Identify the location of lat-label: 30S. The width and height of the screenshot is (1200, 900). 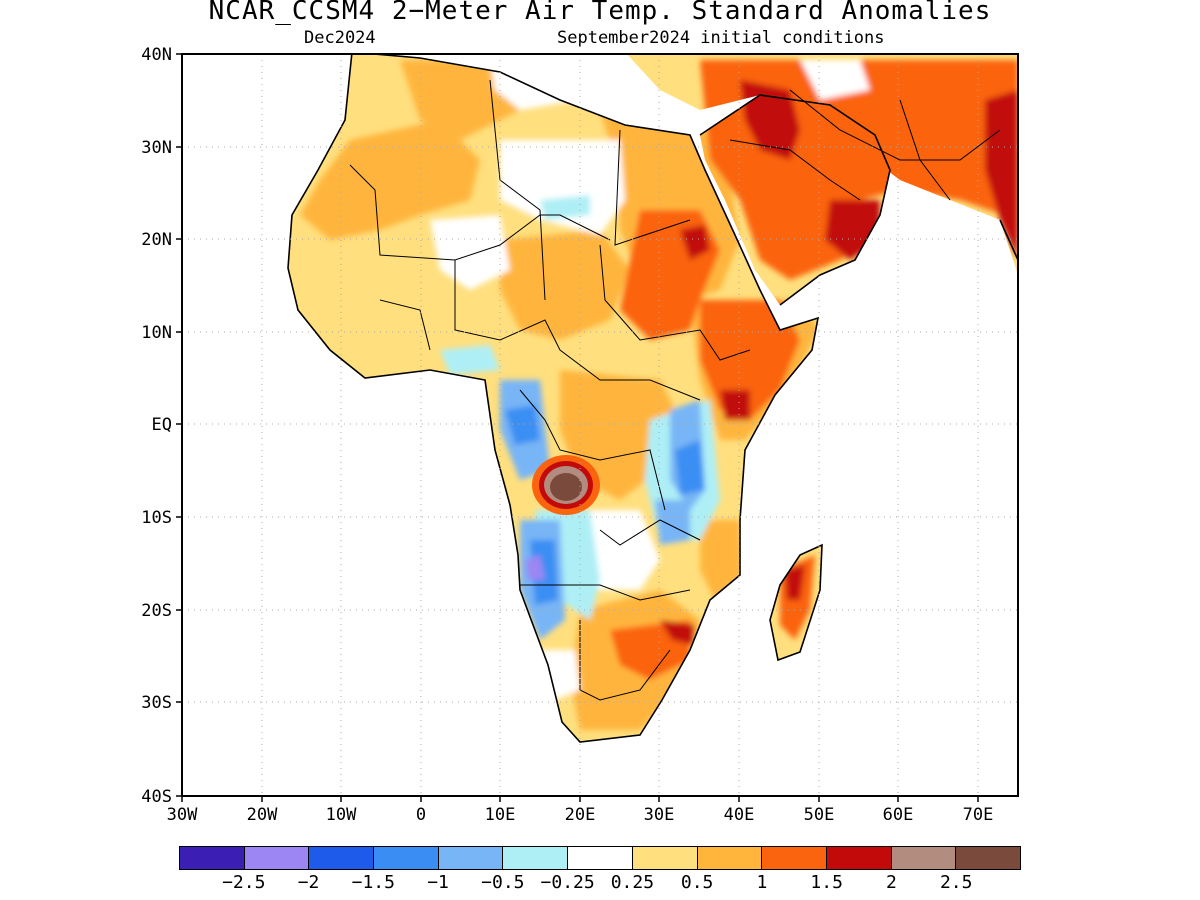
(156, 703).